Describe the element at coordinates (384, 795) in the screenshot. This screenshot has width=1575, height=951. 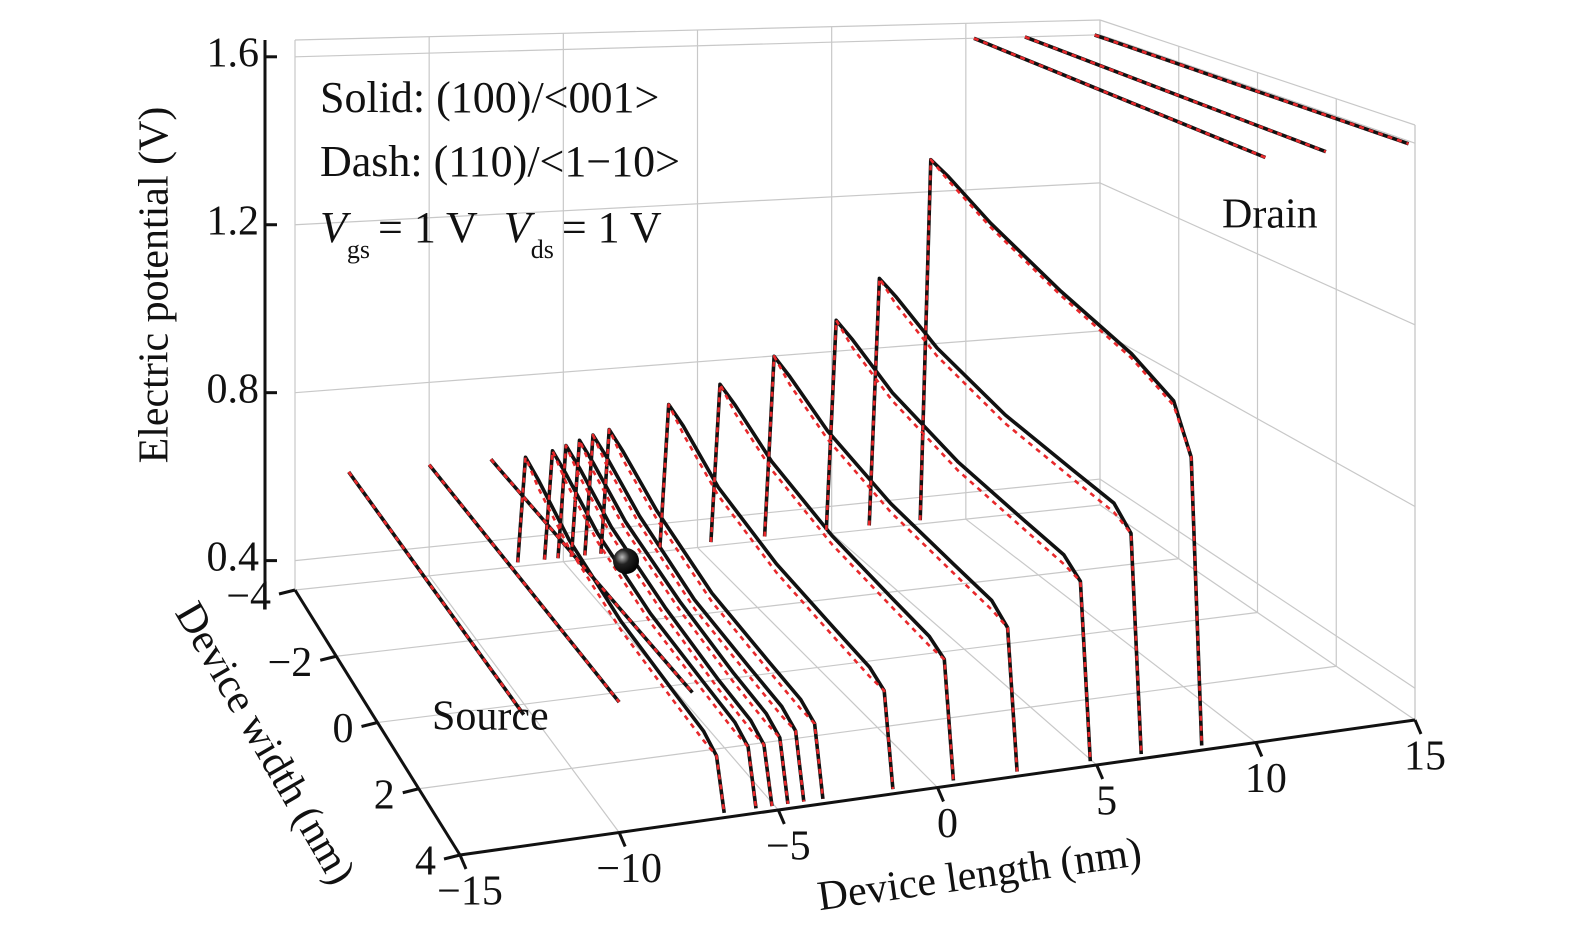
I see `y-tick-label: 2` at that location.